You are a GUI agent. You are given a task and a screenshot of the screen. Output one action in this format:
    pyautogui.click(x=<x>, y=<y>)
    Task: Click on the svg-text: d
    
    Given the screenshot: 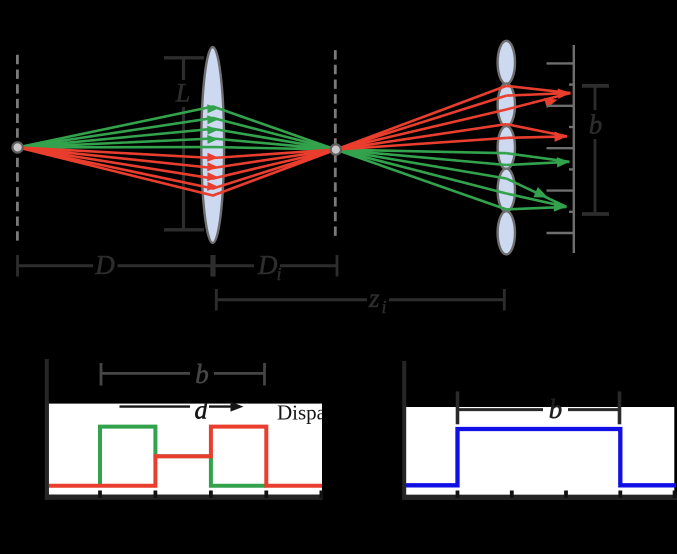 What is the action you would take?
    pyautogui.click(x=202, y=410)
    